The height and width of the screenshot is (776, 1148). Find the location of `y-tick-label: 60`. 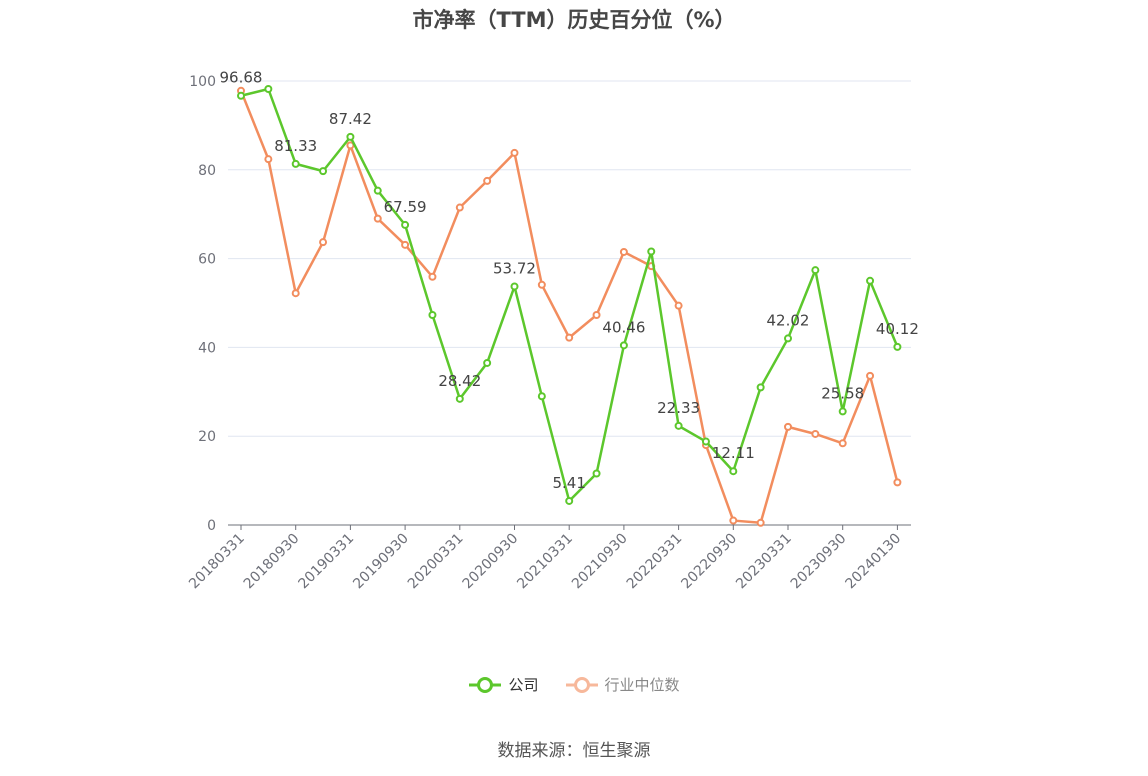

y-tick-label: 60 is located at coordinates (207, 260).